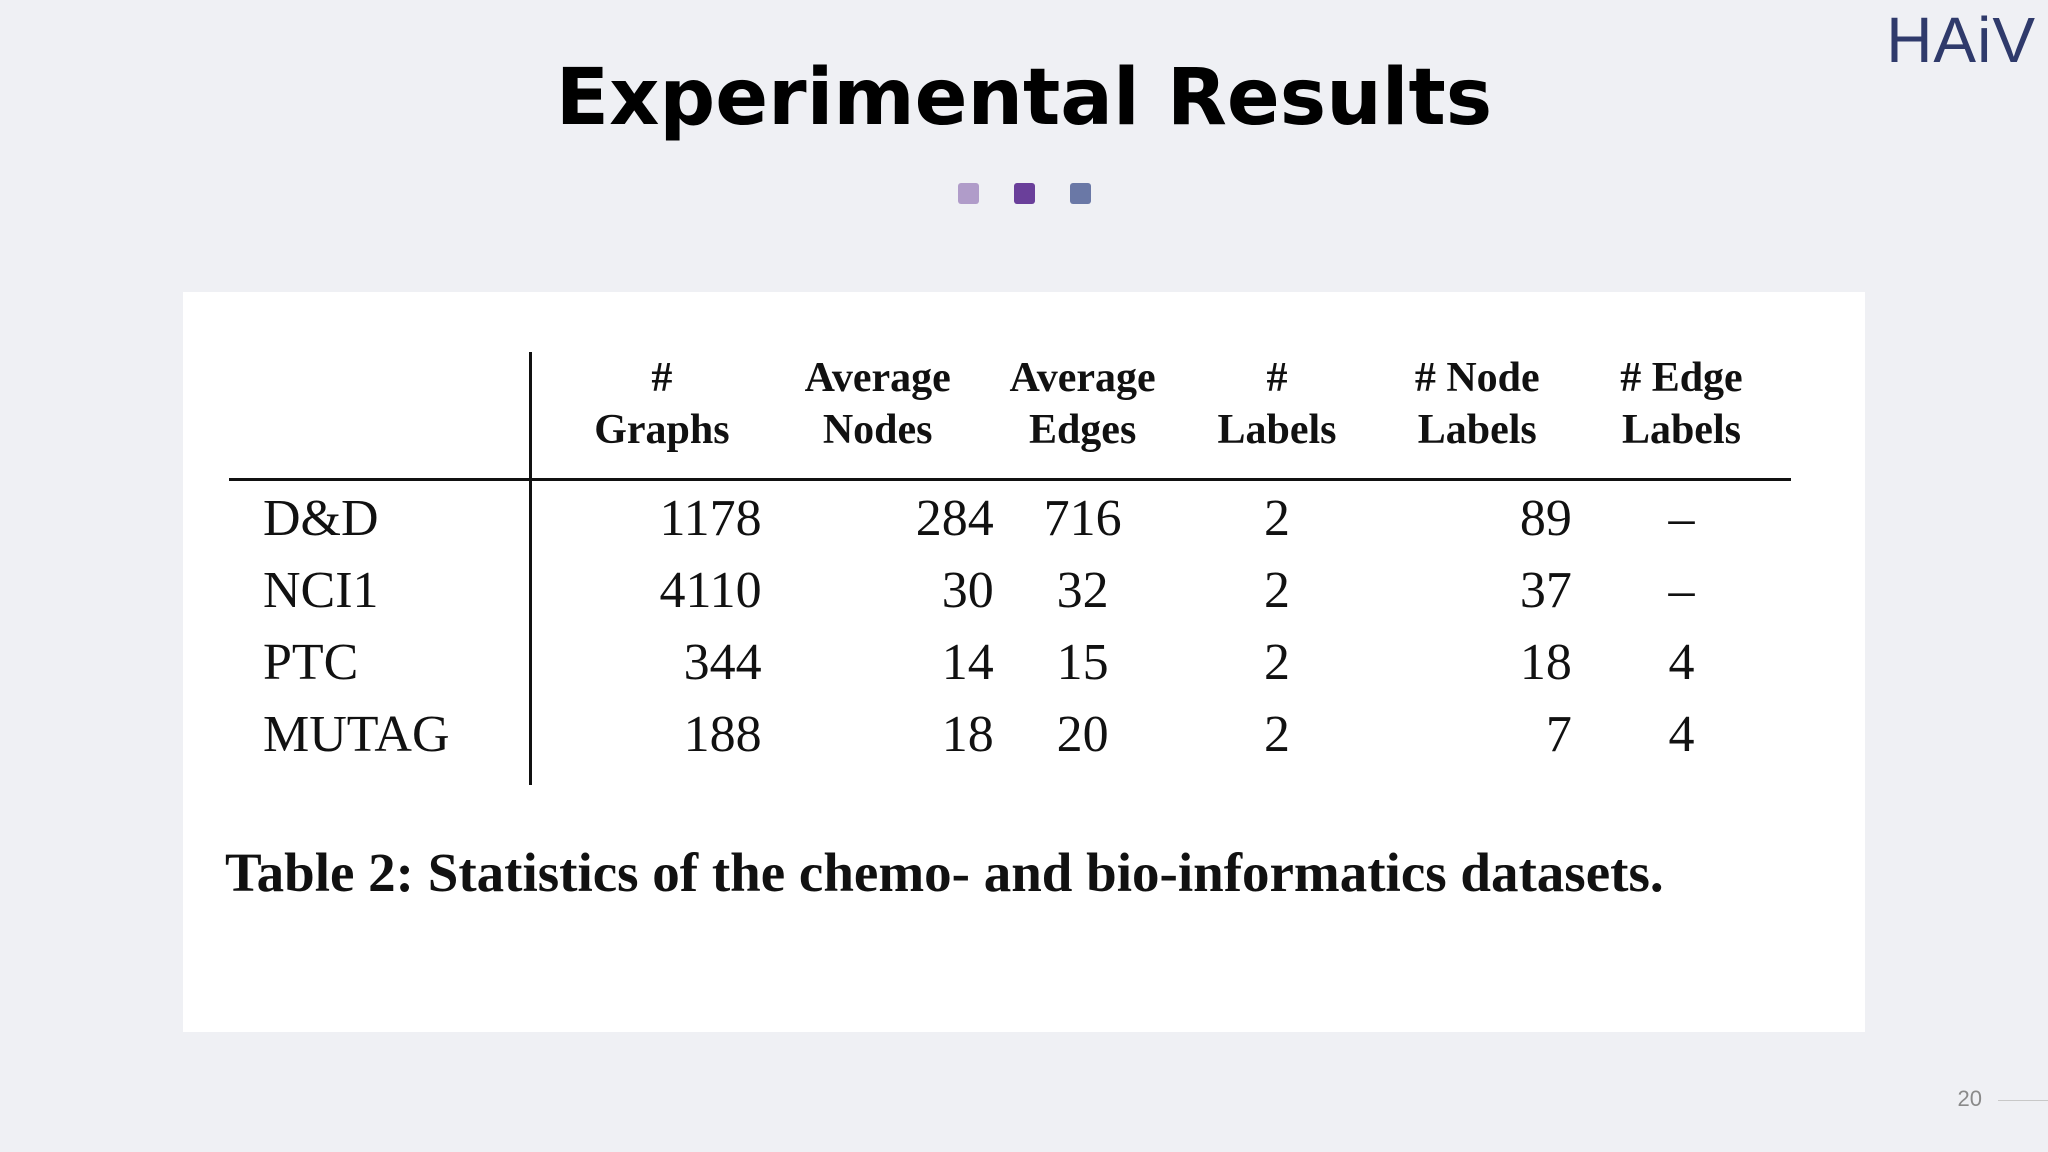 Image resolution: width=2048 pixels, height=1152 pixels. I want to click on header-average-edges-line2: Edges, so click(1082, 430).